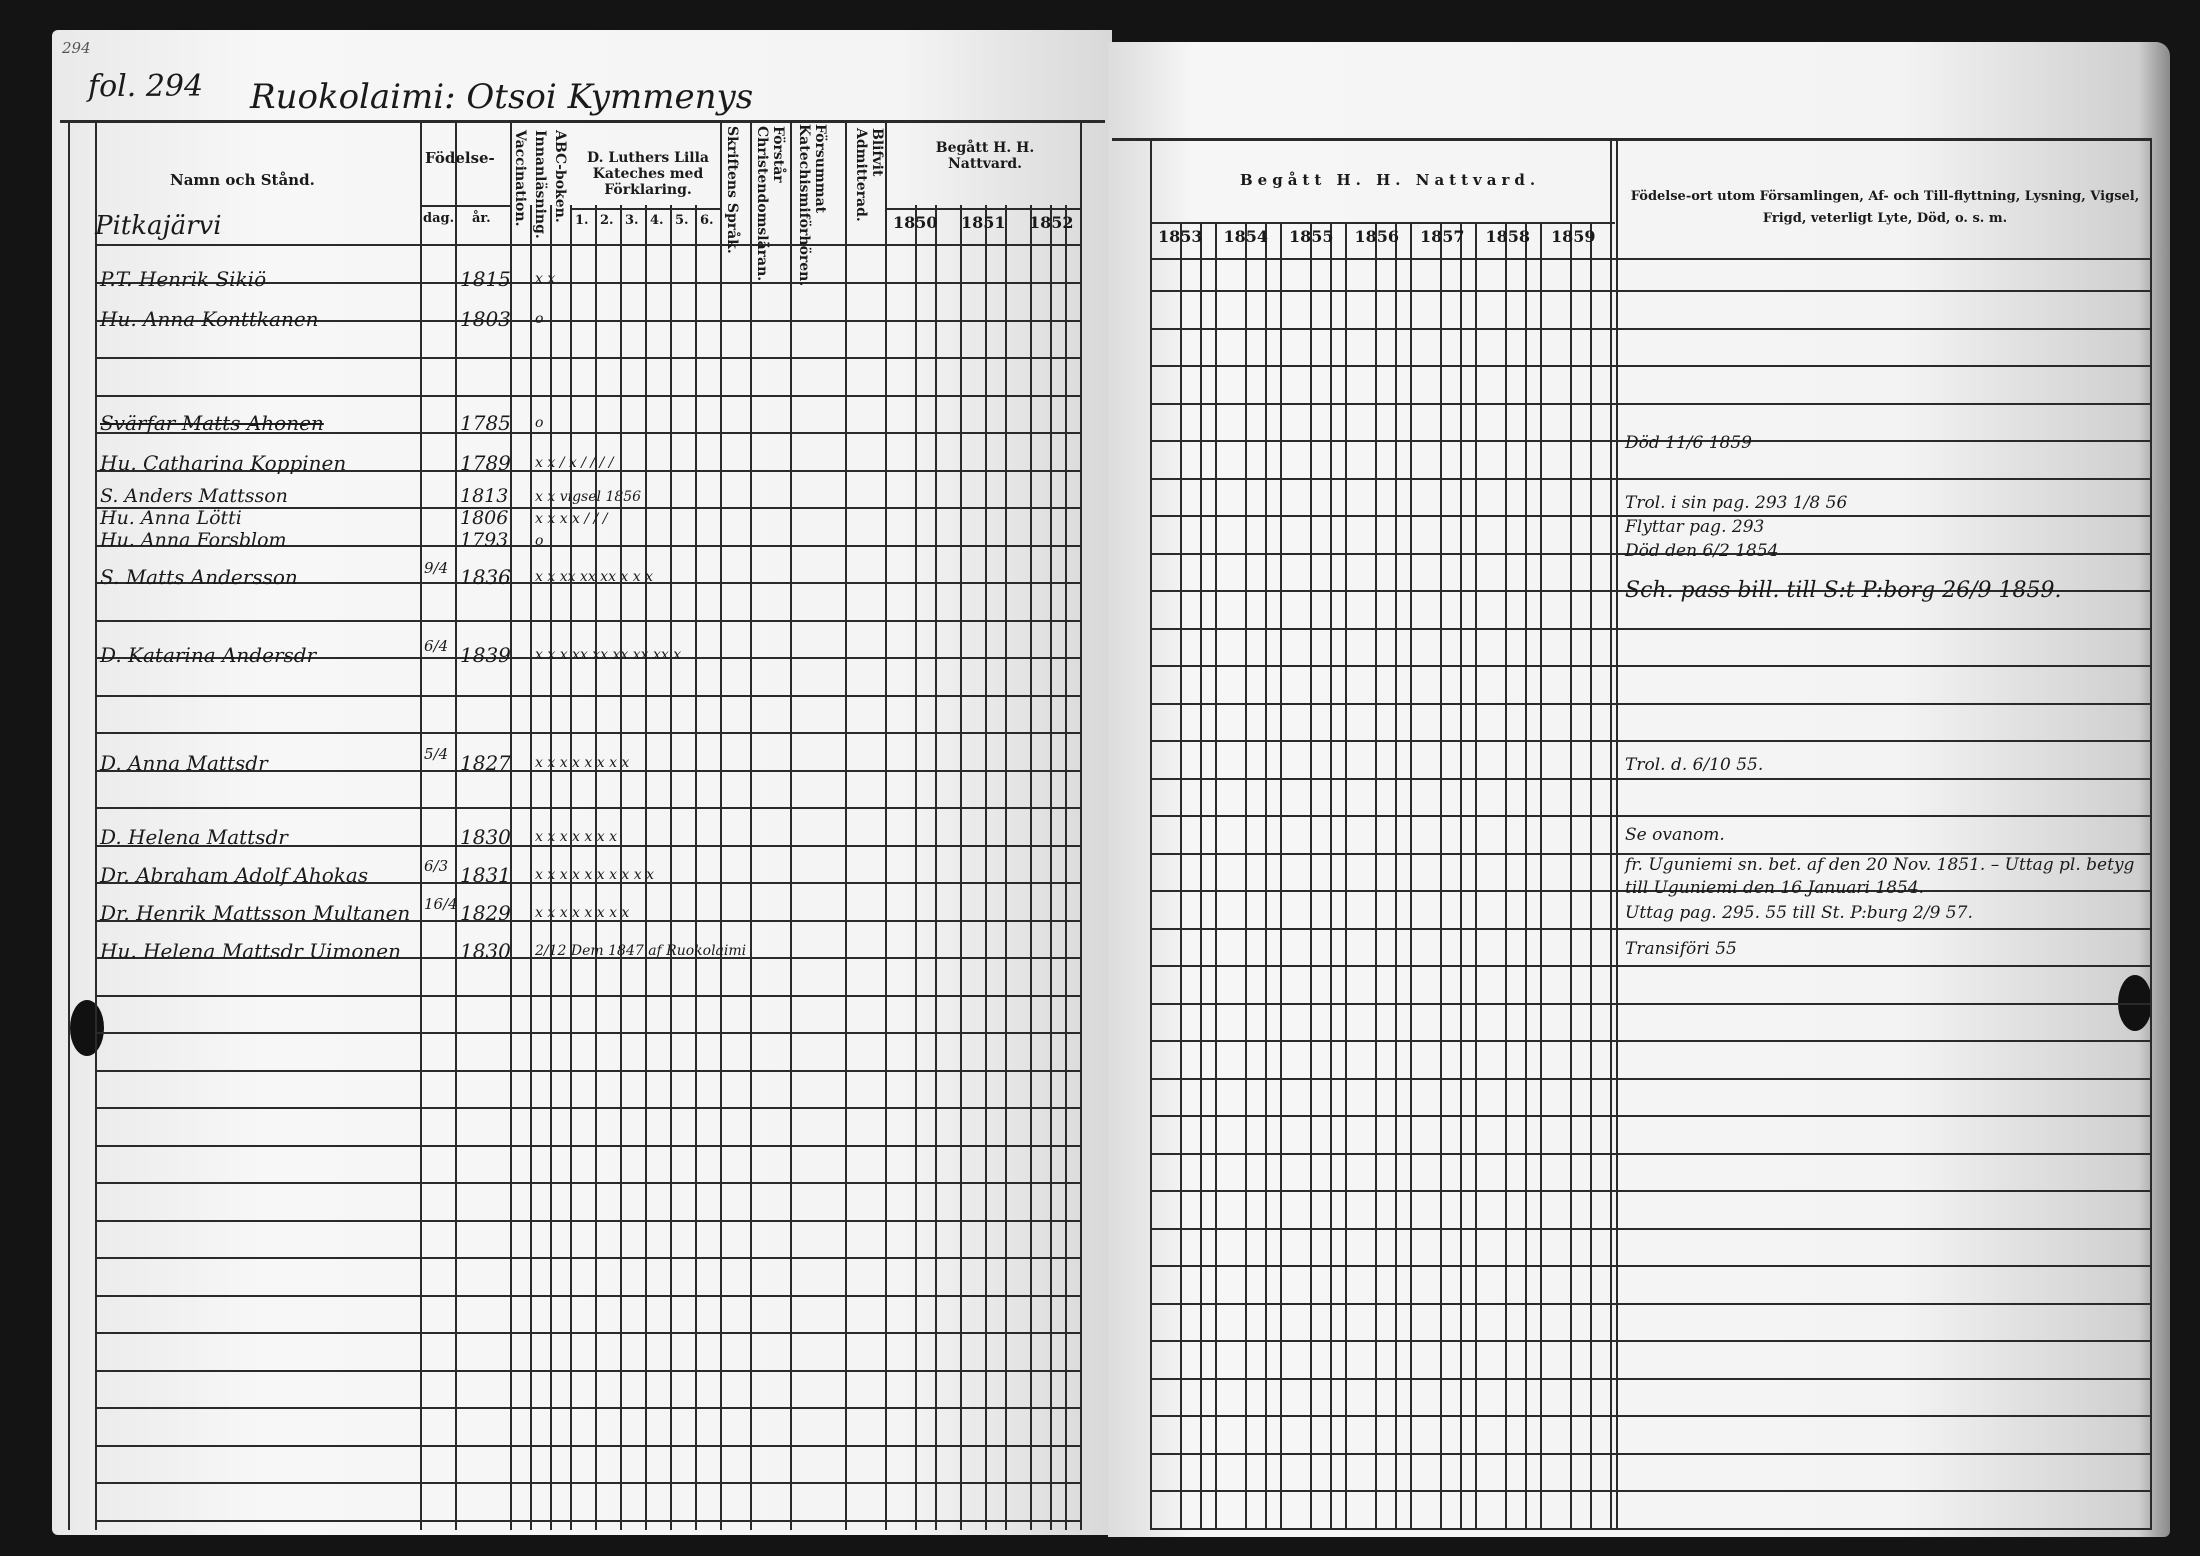 This screenshot has height=1556, width=2200. What do you see at coordinates (985, 156) in the screenshot?
I see `header-communion-left: Begått H. H. Nattvard.` at bounding box center [985, 156].